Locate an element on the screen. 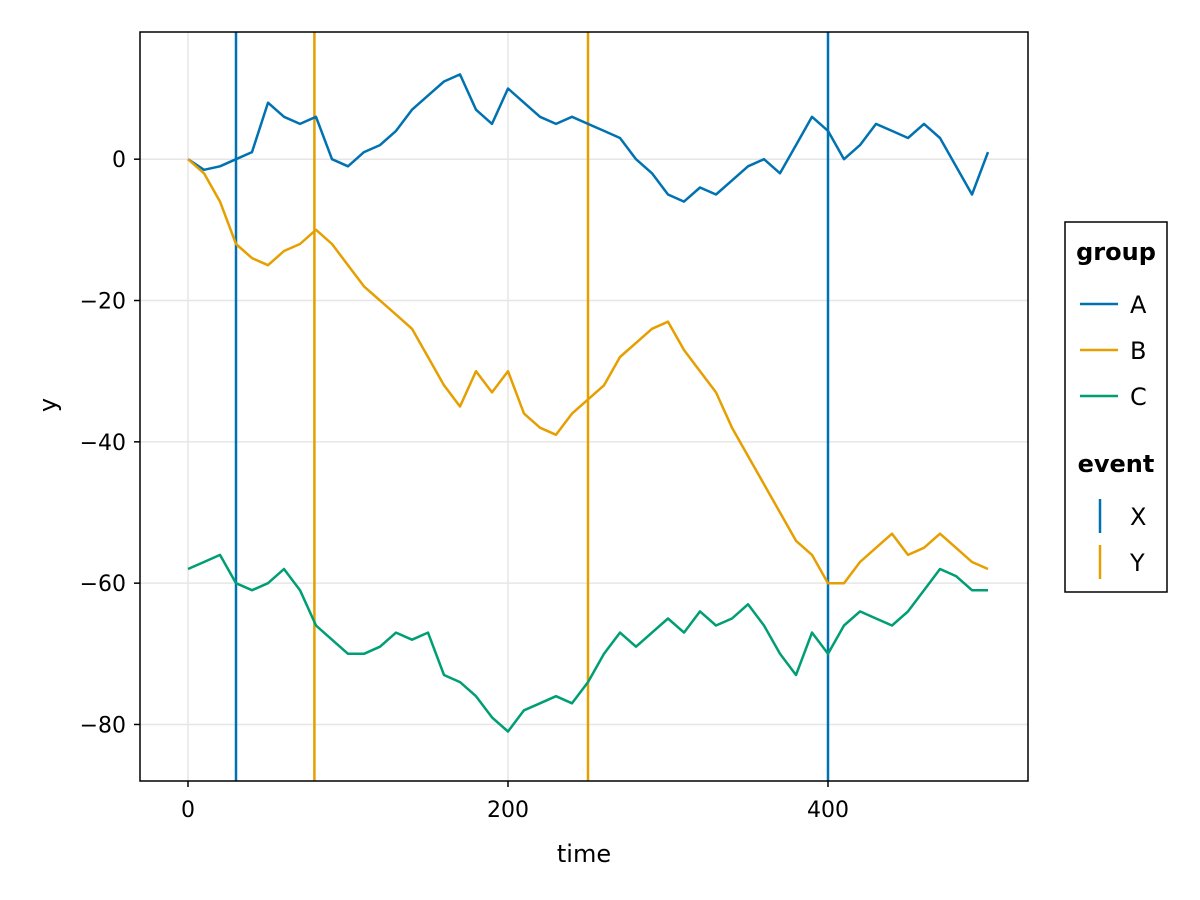 The image size is (1200, 900). legend-event-title: event is located at coordinates (1116, 464).